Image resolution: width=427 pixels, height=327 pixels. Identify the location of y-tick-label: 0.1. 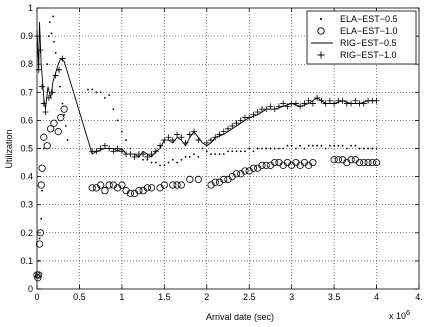
(26, 261).